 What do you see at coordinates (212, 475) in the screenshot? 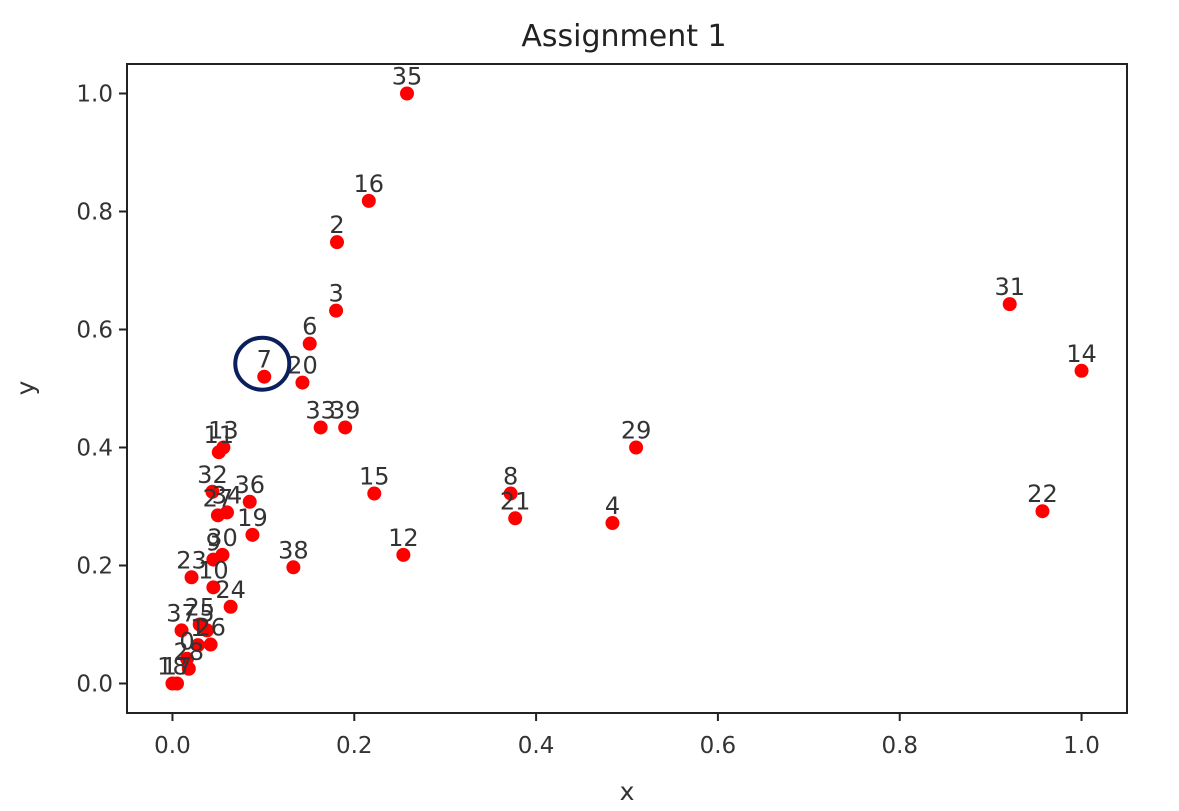
I see `point-label-32: 32` at bounding box center [212, 475].